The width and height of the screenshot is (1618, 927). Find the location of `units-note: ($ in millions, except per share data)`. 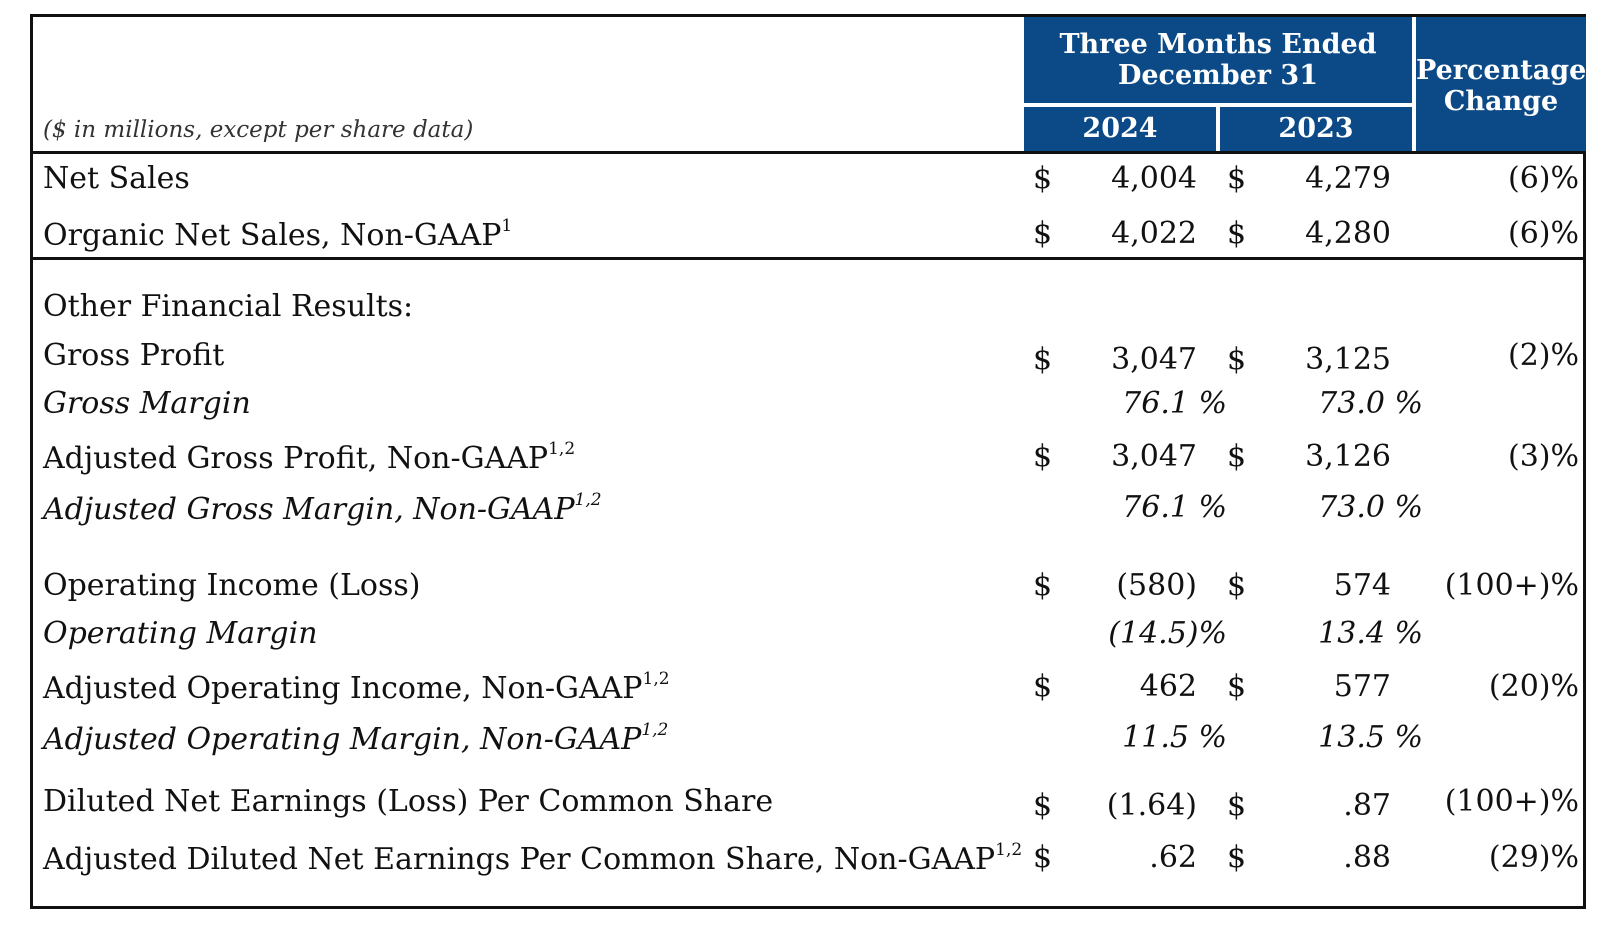

units-note: ($ in millions, except per share data) is located at coordinates (258, 130).